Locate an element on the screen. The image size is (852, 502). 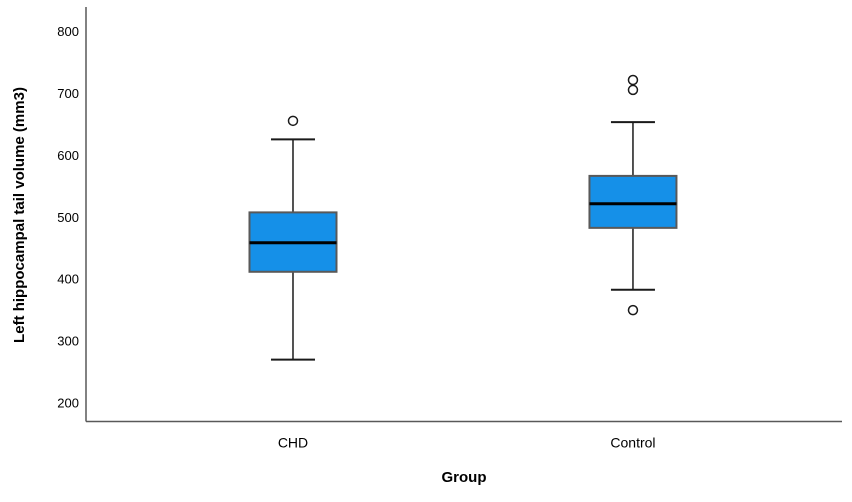
y-tick-label: 200 is located at coordinates (68, 402).